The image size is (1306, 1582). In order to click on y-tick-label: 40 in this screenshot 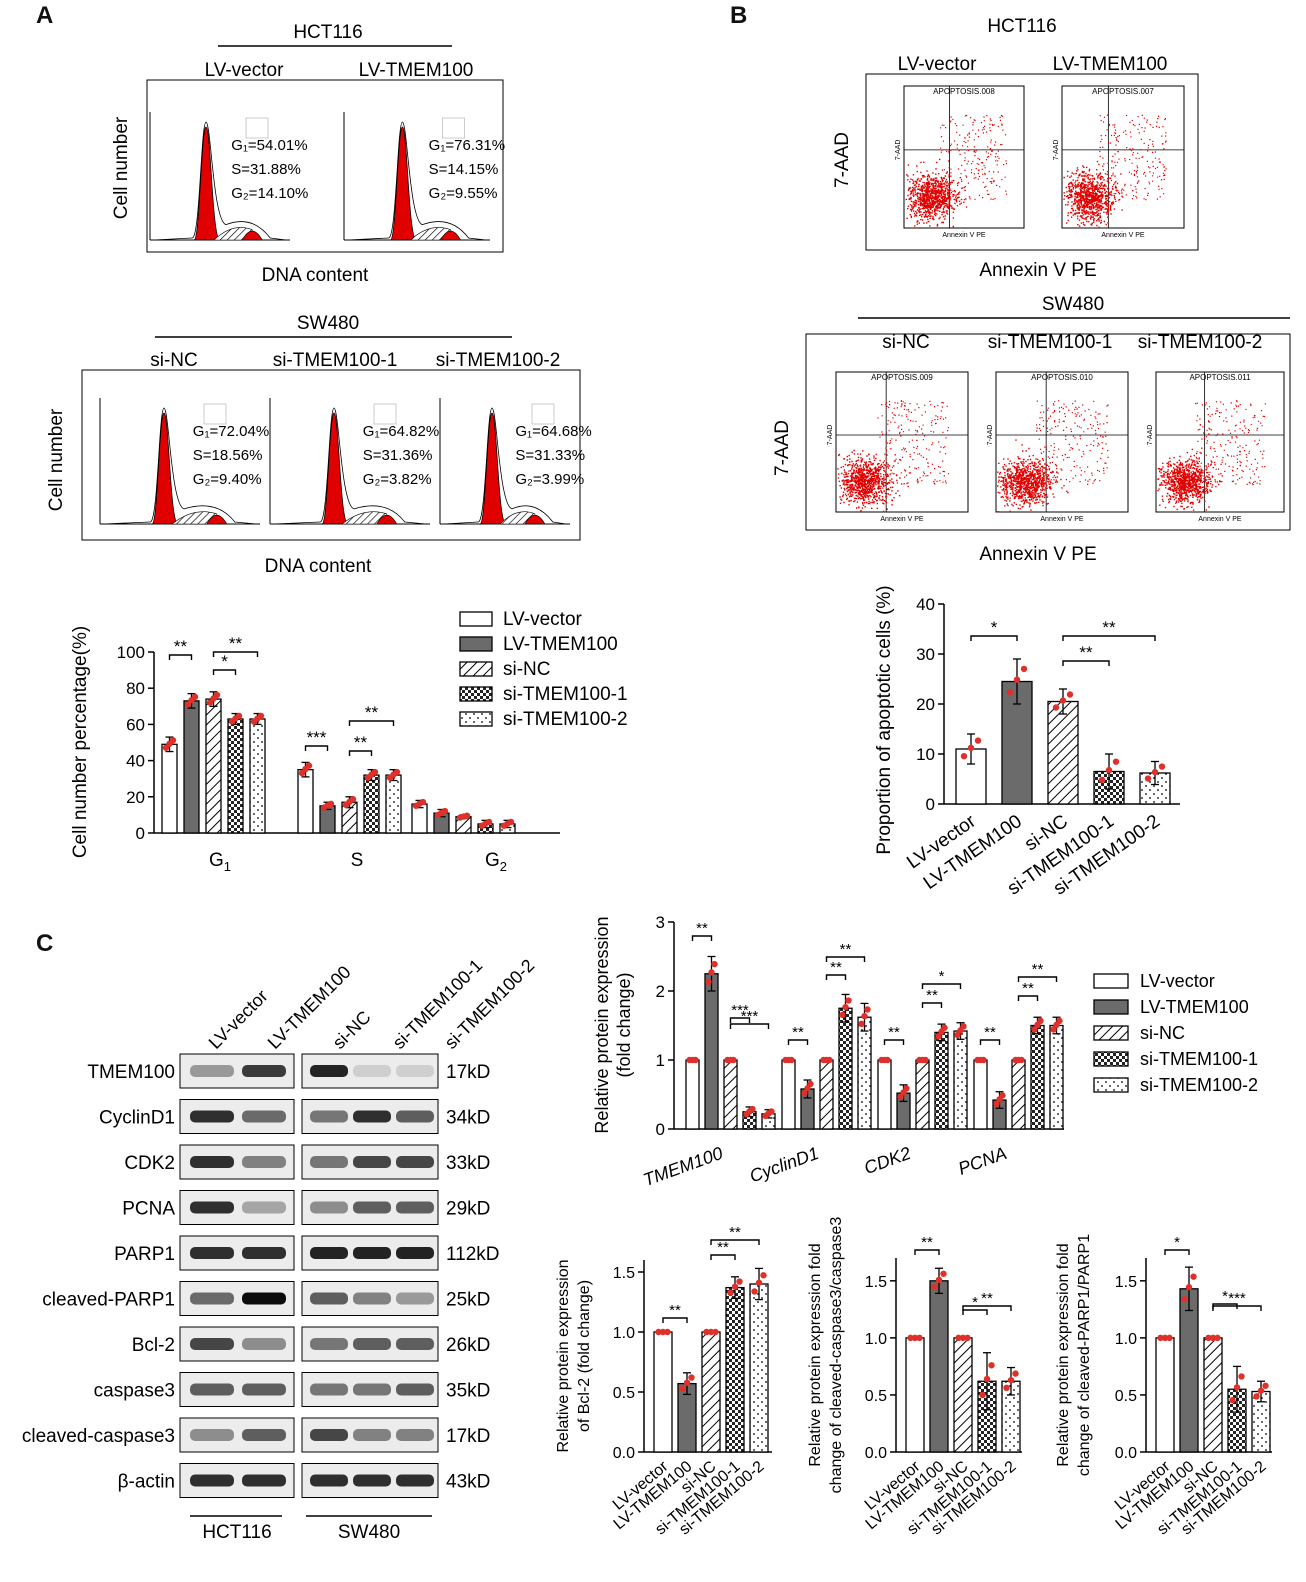, I will do `click(925, 604)`.